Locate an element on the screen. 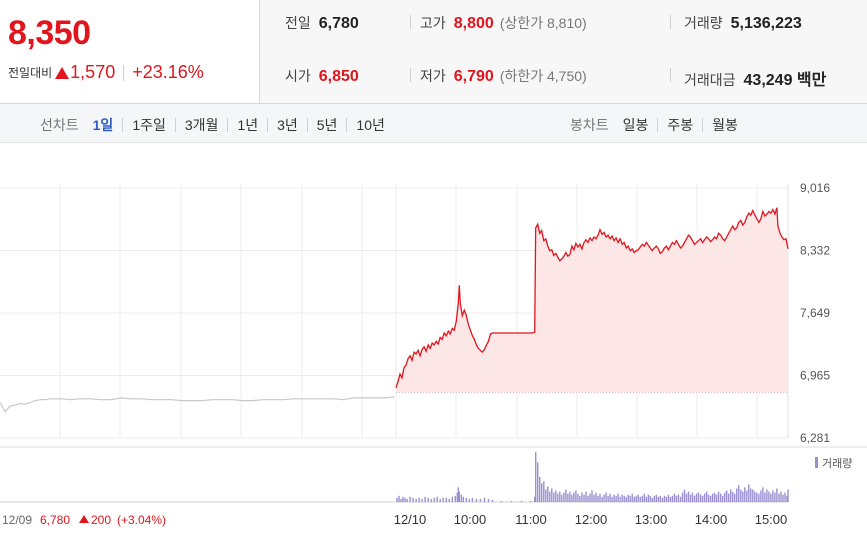  period-selector-bar: 선차트 1일 1주일 3개월 1년 3년 5년 10년 봉차트 일봉 주봉 월봉 is located at coordinates (433, 123).